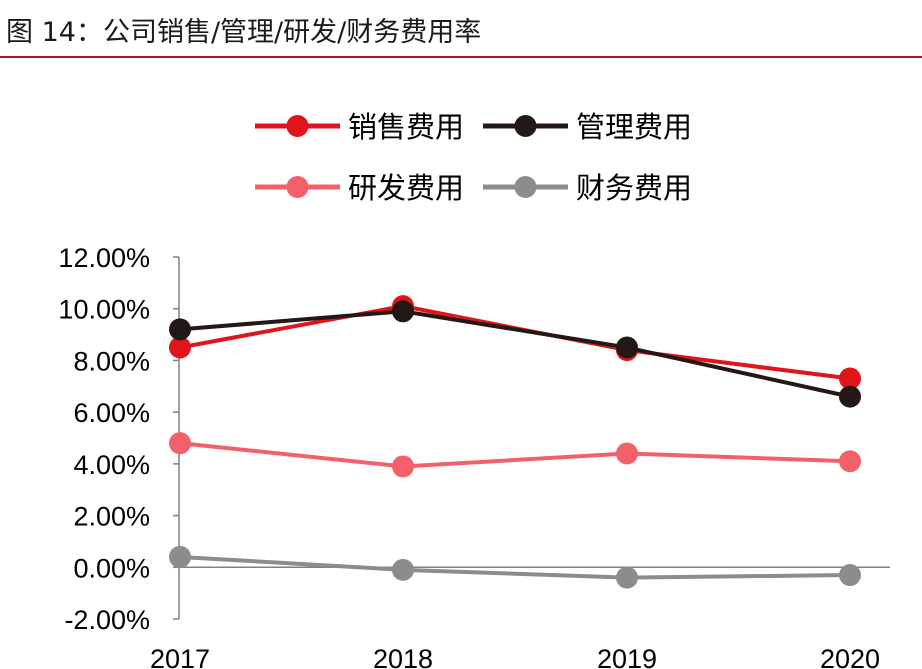 Image resolution: width=922 pixels, height=669 pixels. I want to click on y-tick-label: 12.00%, so click(104, 258).